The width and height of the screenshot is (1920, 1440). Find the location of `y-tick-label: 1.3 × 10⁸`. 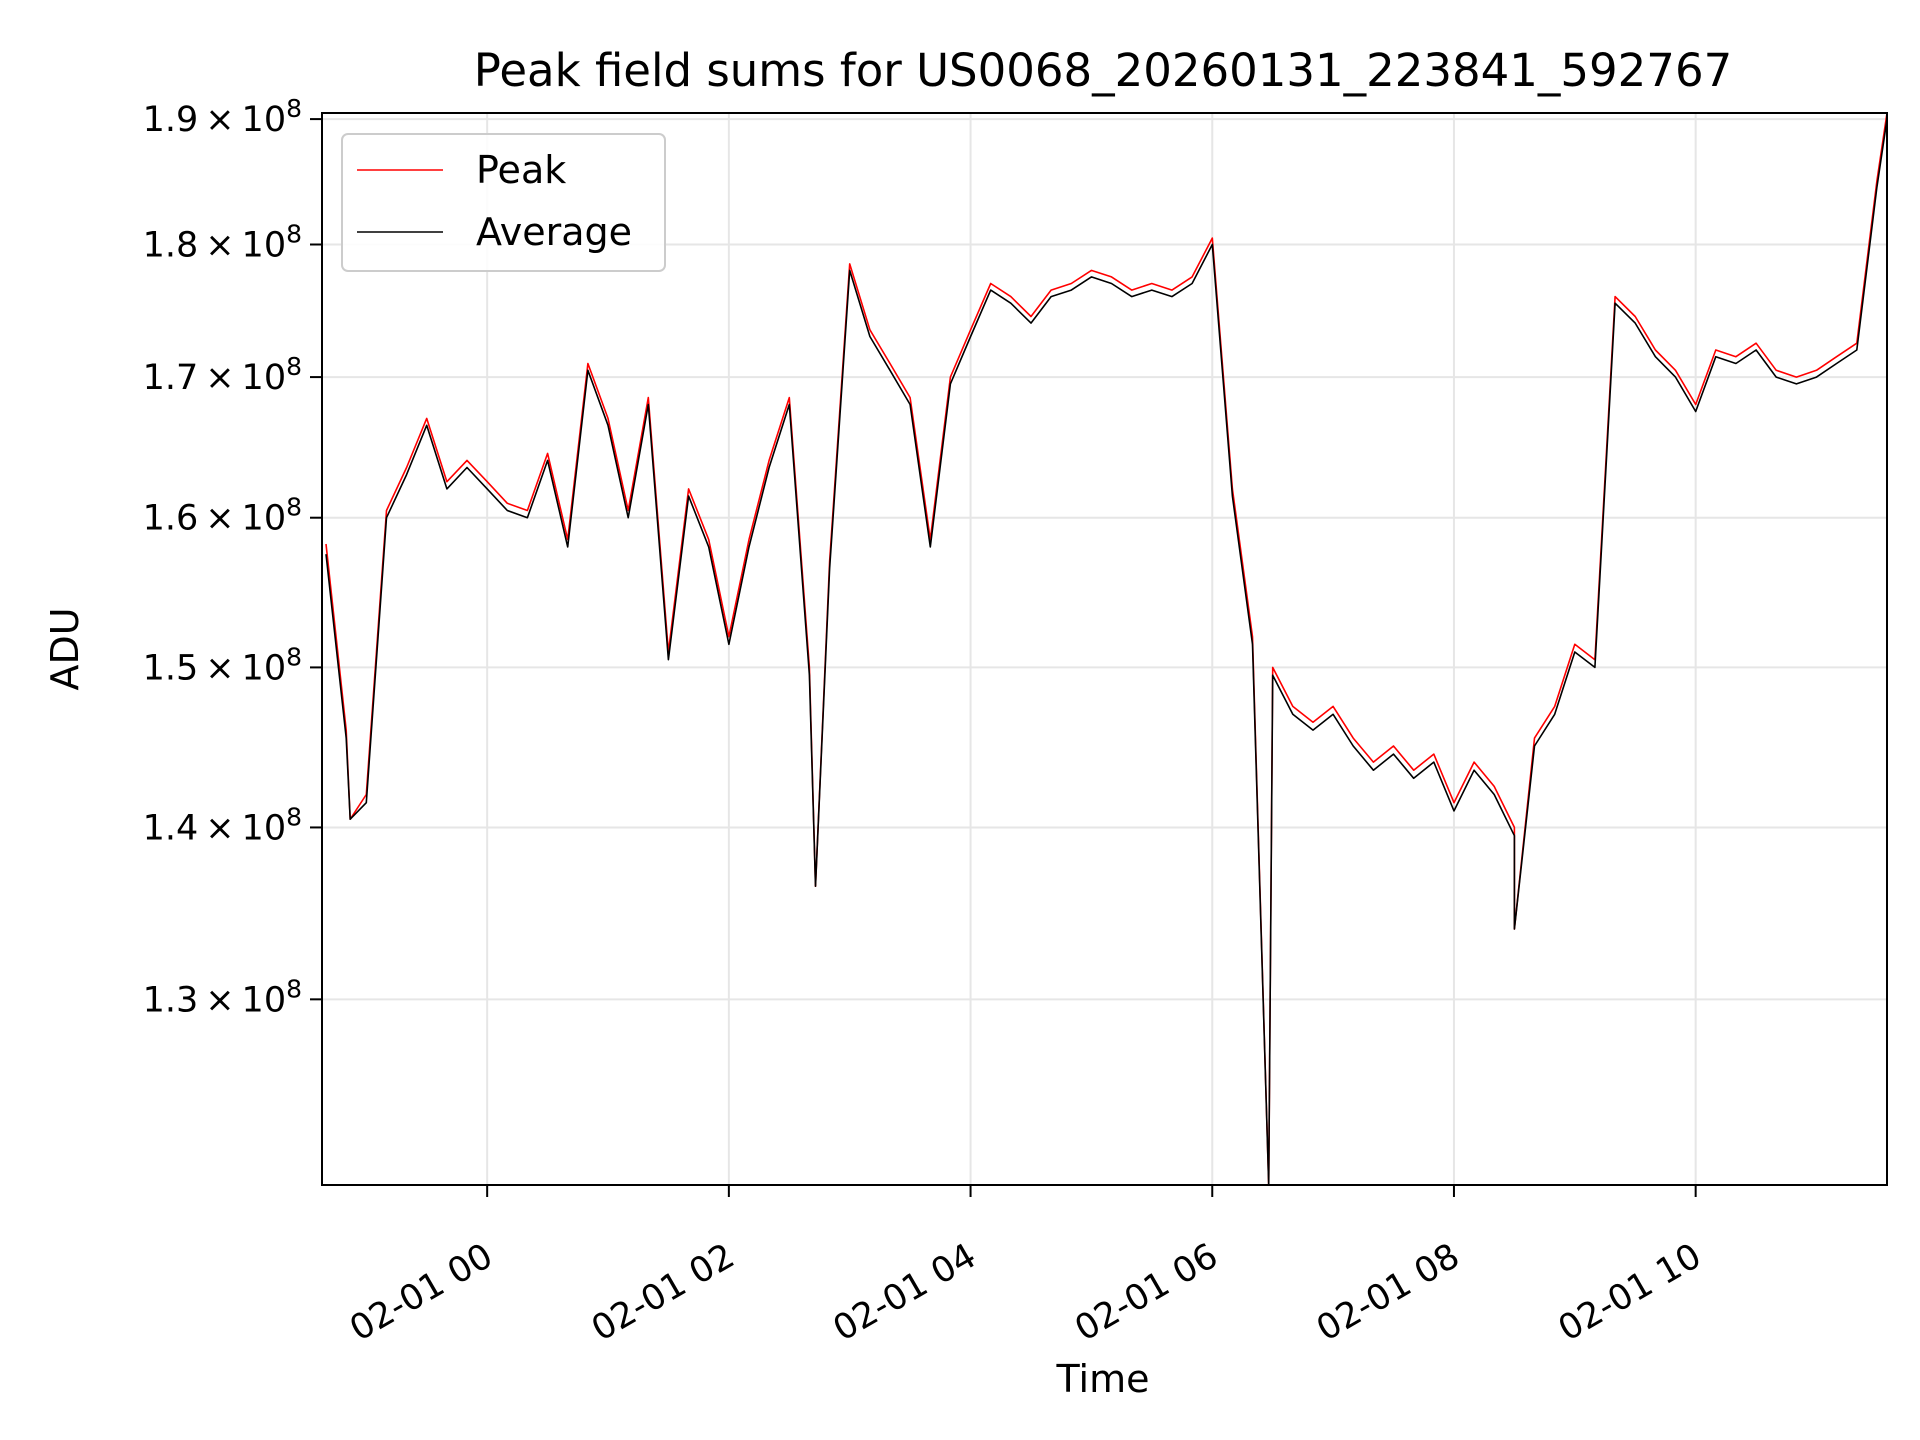

y-tick-label: 1.3 × 10⁸ is located at coordinates (222, 997).